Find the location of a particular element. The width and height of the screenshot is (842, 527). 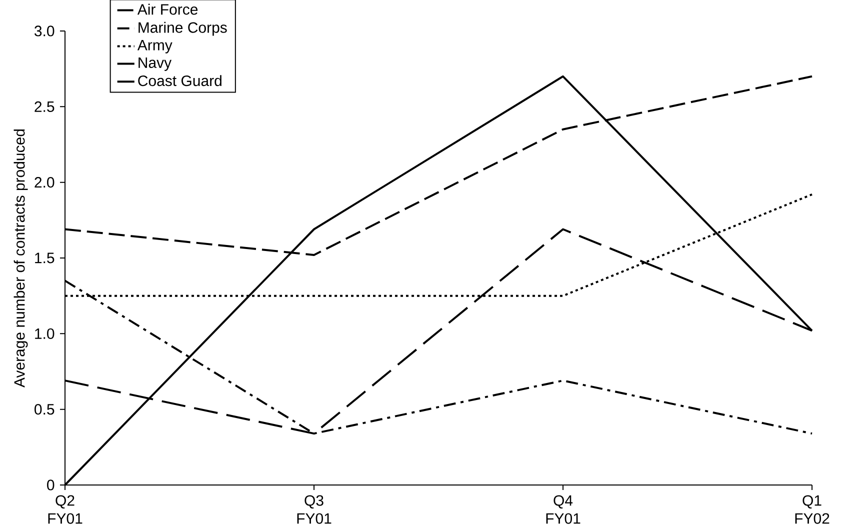

y-tick-label: 1.0 is located at coordinates (44, 333).